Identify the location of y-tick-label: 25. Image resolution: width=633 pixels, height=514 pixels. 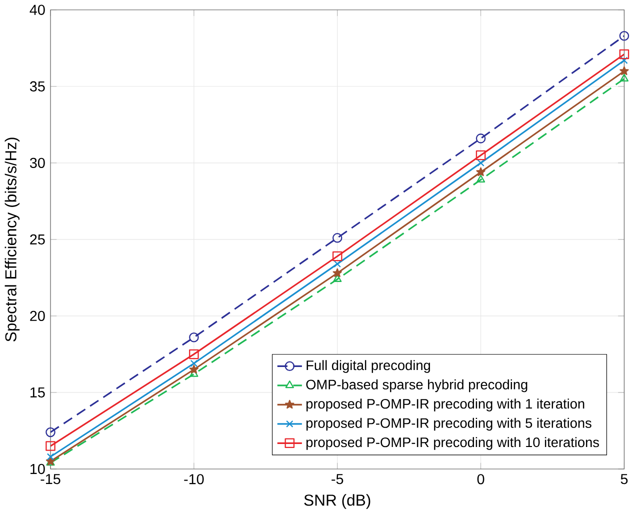
(37, 239).